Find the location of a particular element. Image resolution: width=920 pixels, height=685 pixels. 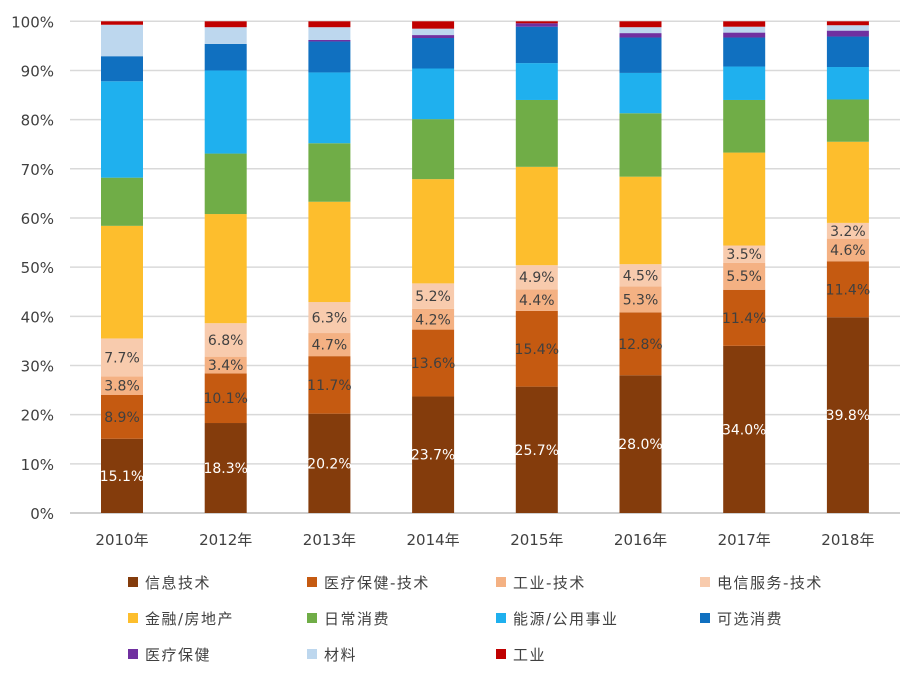

data-label: 4.4% is located at coordinates (537, 301).